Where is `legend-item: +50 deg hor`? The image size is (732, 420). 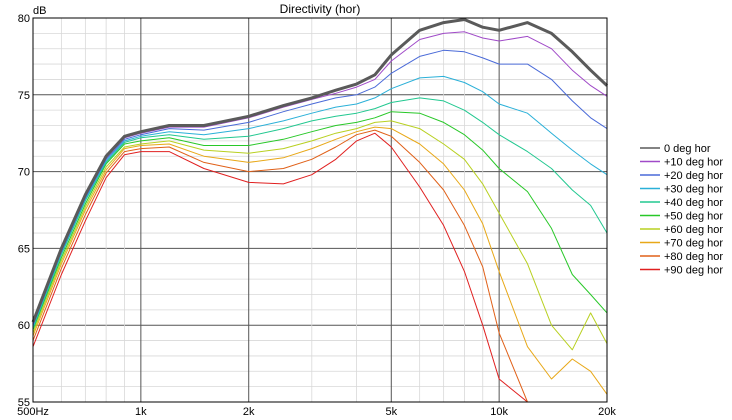
legend-item: +50 deg hor is located at coordinates (681, 217).